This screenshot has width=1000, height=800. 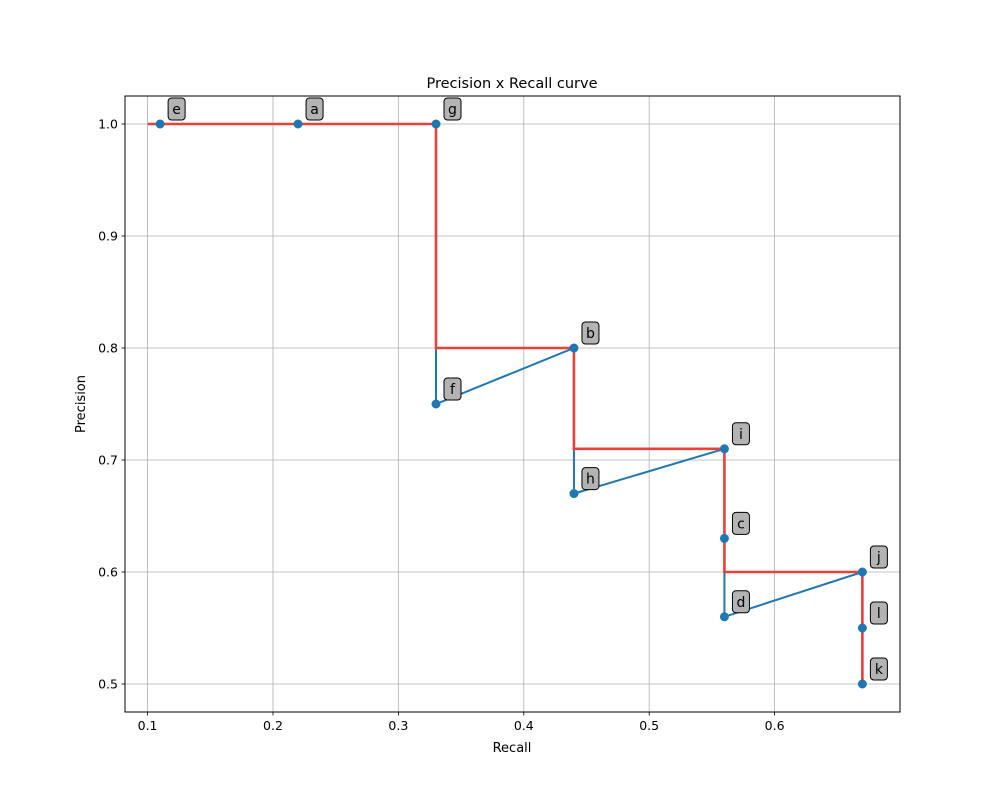 I want to click on point-label: k, so click(x=879, y=670).